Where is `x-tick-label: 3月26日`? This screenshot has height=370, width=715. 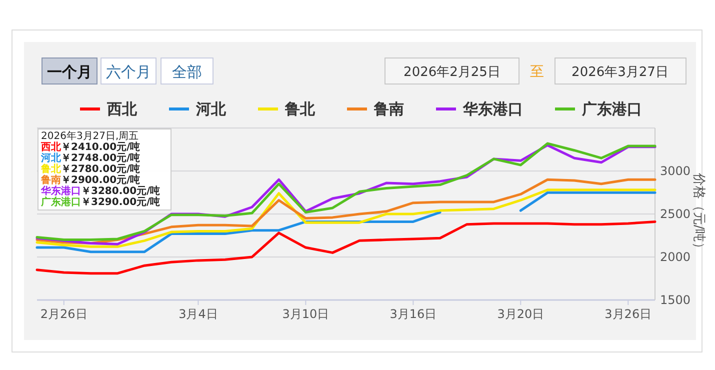 x-tick-label: 3月26日 is located at coordinates (628, 314).